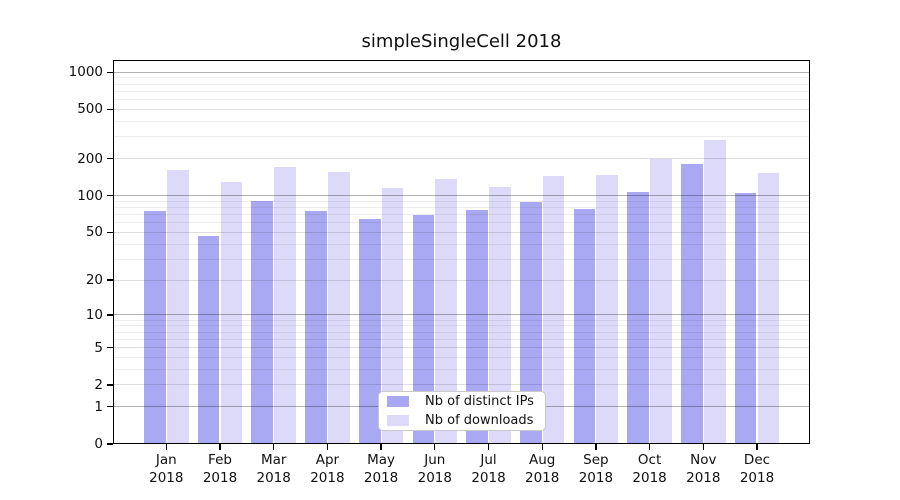 The width and height of the screenshot is (900, 500). What do you see at coordinates (90, 158) in the screenshot?
I see `y-tick-label: 200` at bounding box center [90, 158].